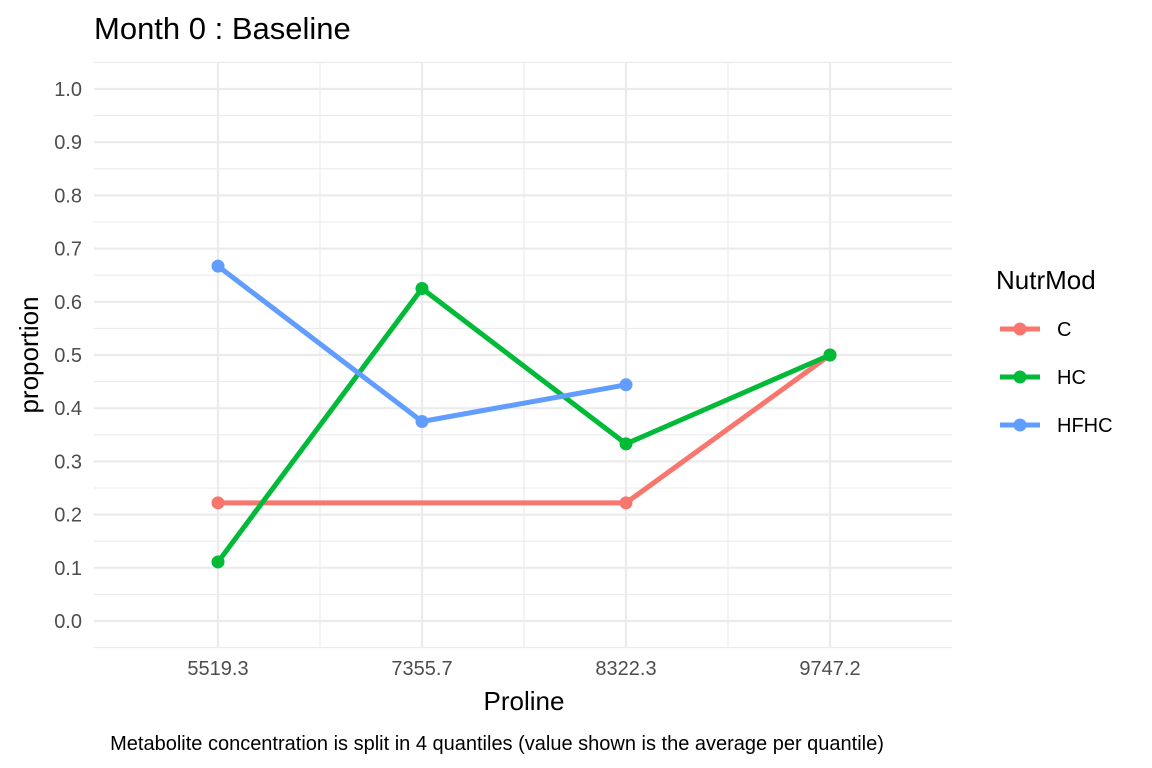 The image size is (1152, 768). Describe the element at coordinates (68, 409) in the screenshot. I see `y-tick-label: 0.4` at that location.